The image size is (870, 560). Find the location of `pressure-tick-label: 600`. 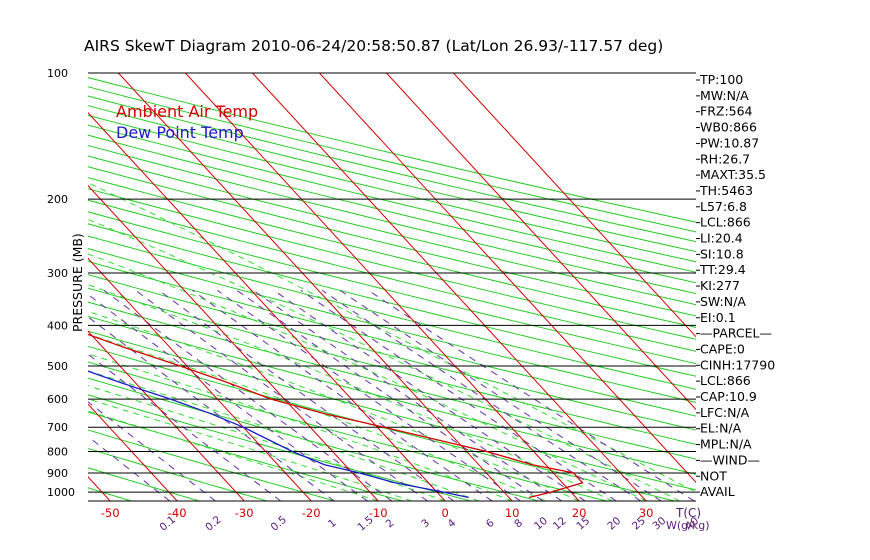

pressure-tick-label: 600 is located at coordinates (57, 399).